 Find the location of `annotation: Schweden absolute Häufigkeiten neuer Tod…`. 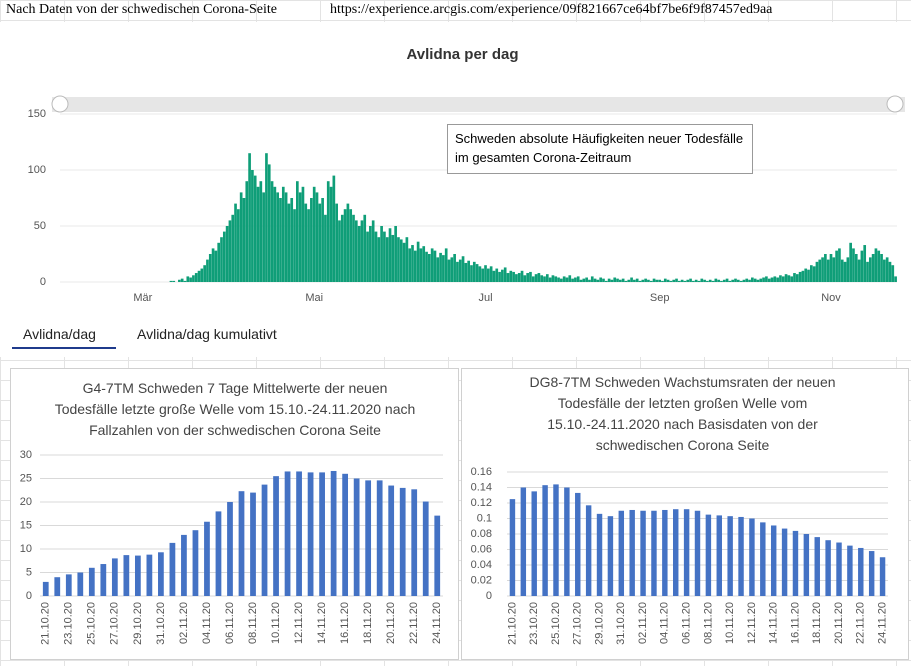

annotation: Schweden absolute Häufigkeiten neuer Tod… is located at coordinates (600, 149).